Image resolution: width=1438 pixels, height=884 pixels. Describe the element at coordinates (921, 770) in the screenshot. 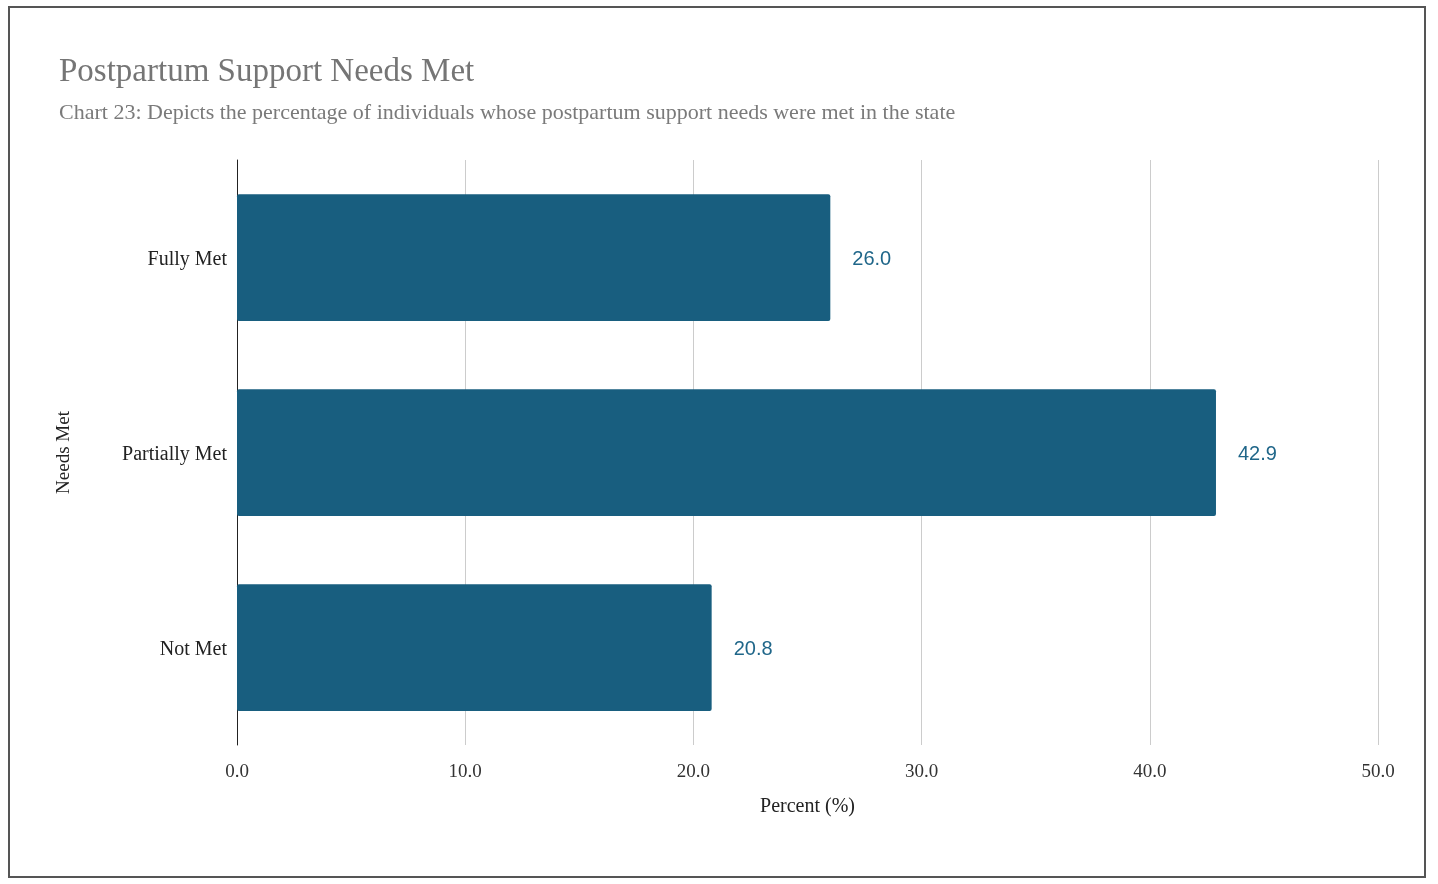

I see `x-tick-label: 30.0` at that location.